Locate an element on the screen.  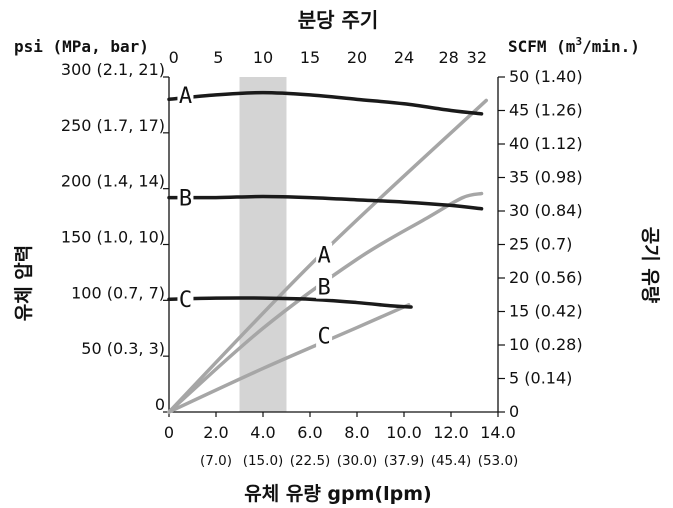
x-tick-label: 6.0 is located at coordinates (309, 432).